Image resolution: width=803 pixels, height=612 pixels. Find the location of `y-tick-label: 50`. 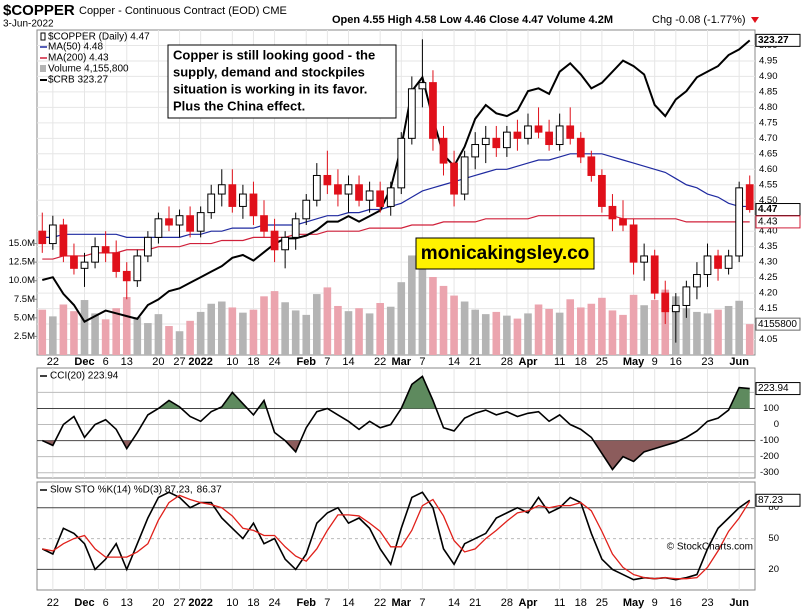

y-tick-label: 50 is located at coordinates (773, 538).